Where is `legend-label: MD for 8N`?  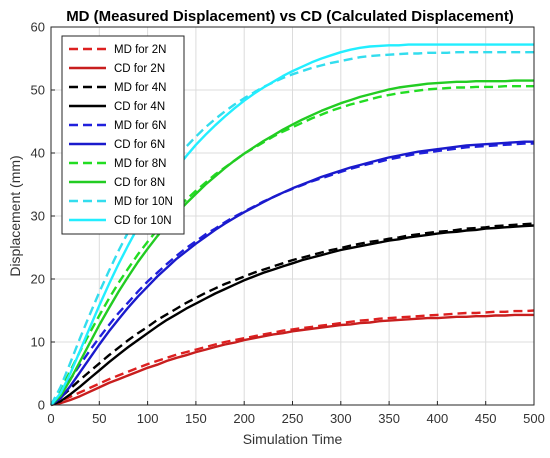
legend-label: MD for 8N is located at coordinates (140, 164).